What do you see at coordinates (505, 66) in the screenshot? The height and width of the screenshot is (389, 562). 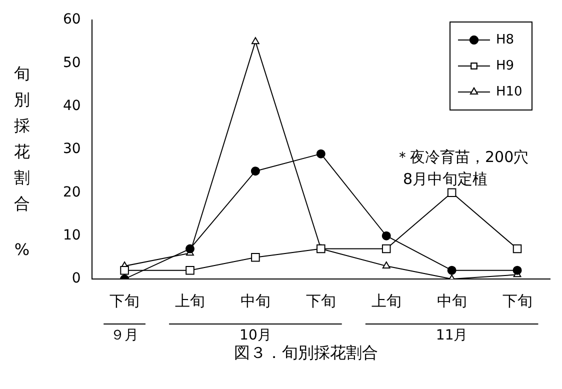 I see `legend-label: H9` at bounding box center [505, 66].